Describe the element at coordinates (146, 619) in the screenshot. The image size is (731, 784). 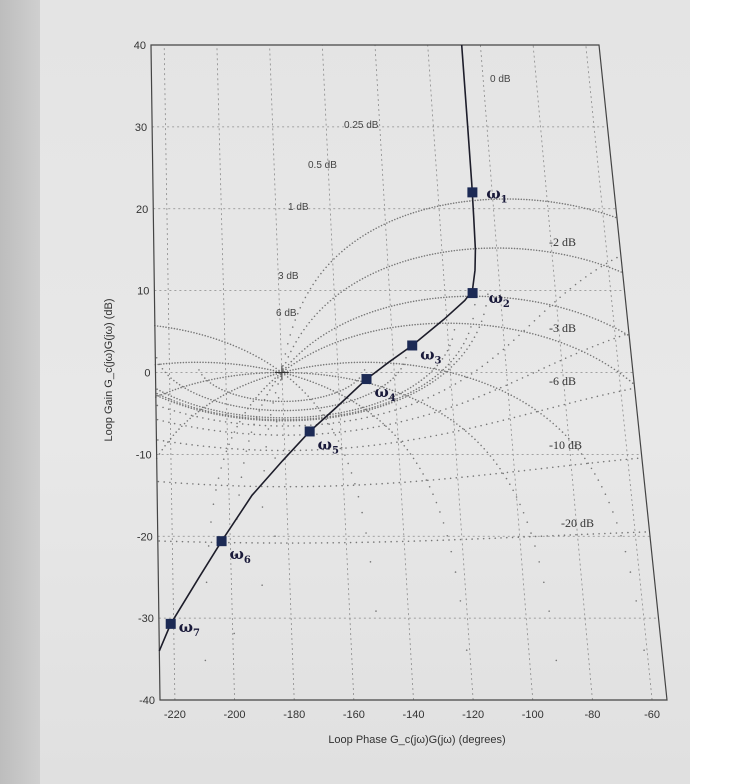
I see `y-tick-label: -30` at that location.